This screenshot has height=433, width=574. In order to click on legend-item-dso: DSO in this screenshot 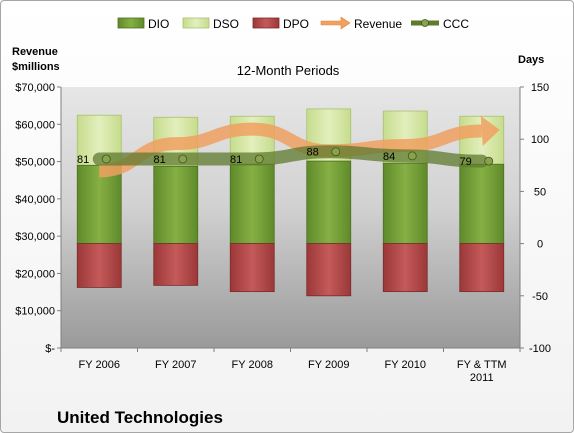, I will do `click(210, 24)`.